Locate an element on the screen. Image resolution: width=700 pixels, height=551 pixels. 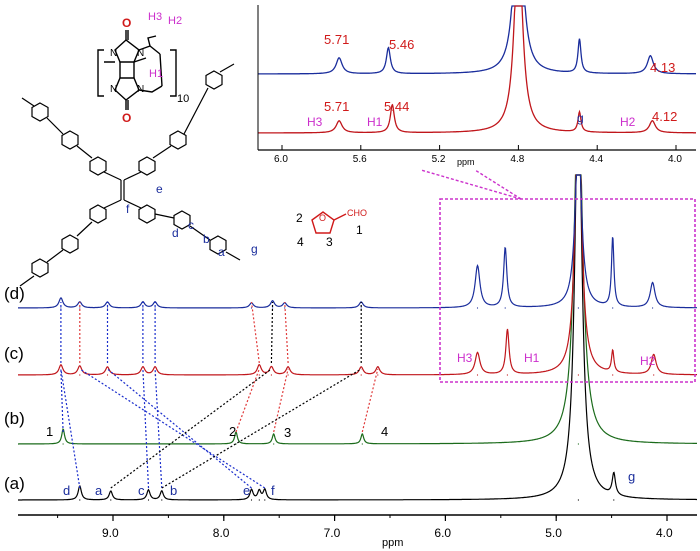
furan-label-1: 1 is located at coordinates (359, 230).